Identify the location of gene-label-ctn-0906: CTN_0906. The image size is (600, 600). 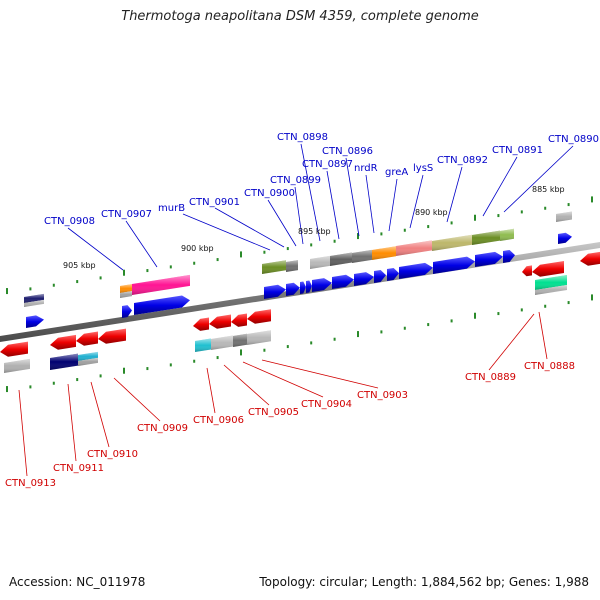
(218, 420).